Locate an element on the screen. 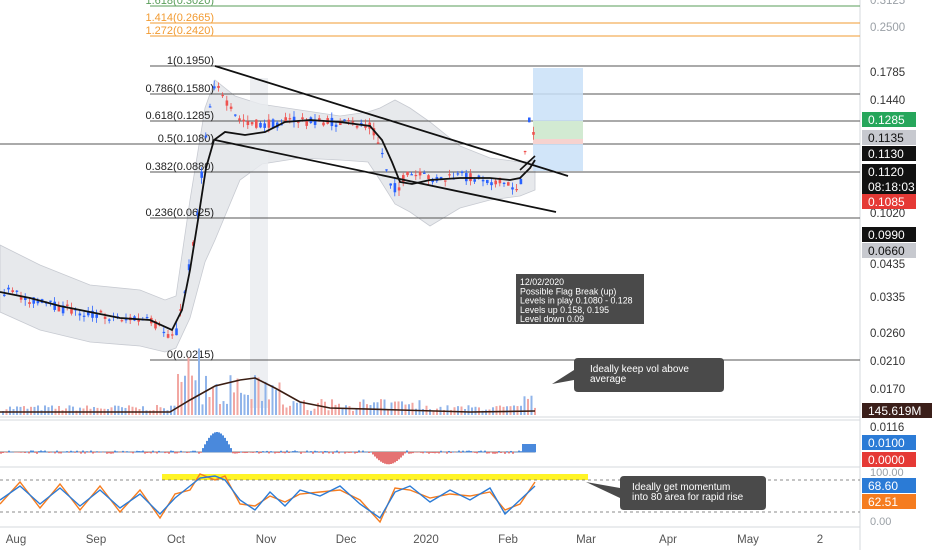 The image size is (932, 550). price-tick-label: 0.0335 is located at coordinates (887, 298).